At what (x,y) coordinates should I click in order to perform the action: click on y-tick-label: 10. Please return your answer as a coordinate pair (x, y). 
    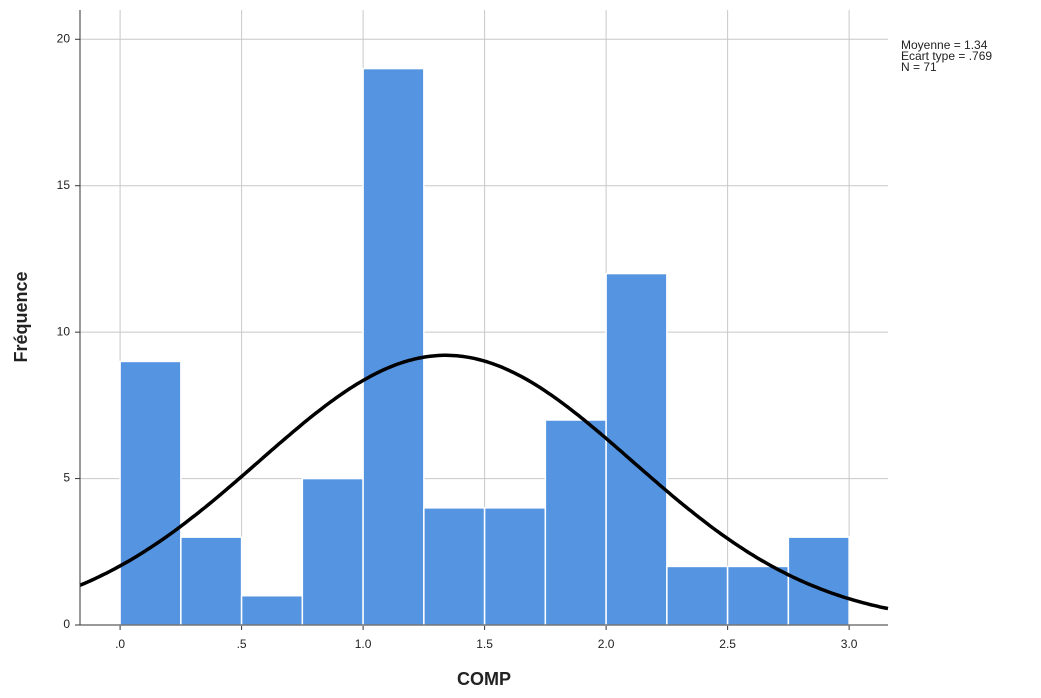
    Looking at the image, I should click on (64, 331).